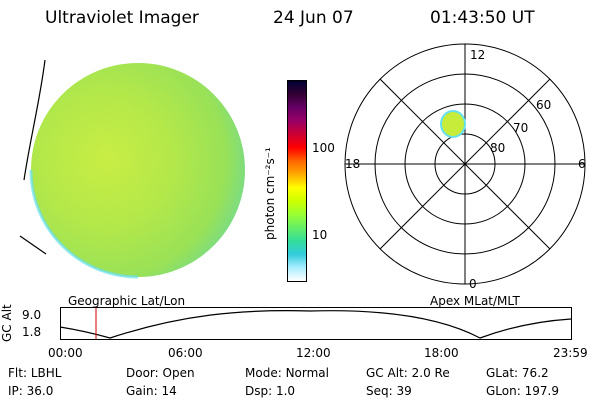  What do you see at coordinates (32, 332) in the screenshot?
I see `orbit-y-tick-low: 1.8` at bounding box center [32, 332].